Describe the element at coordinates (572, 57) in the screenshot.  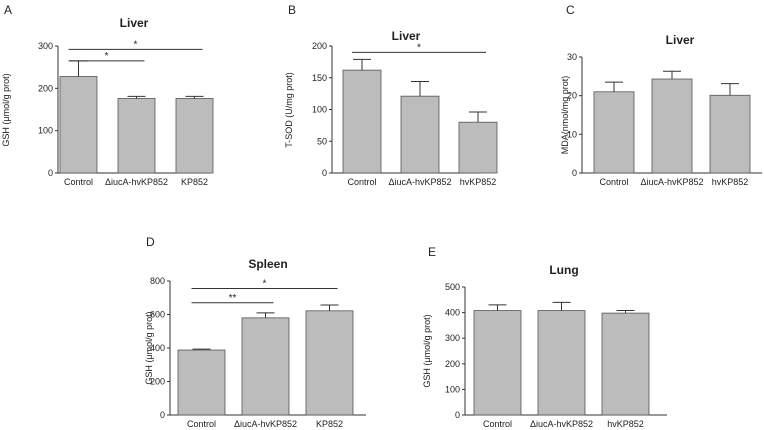
I see `y-tick-label: 30` at that location.